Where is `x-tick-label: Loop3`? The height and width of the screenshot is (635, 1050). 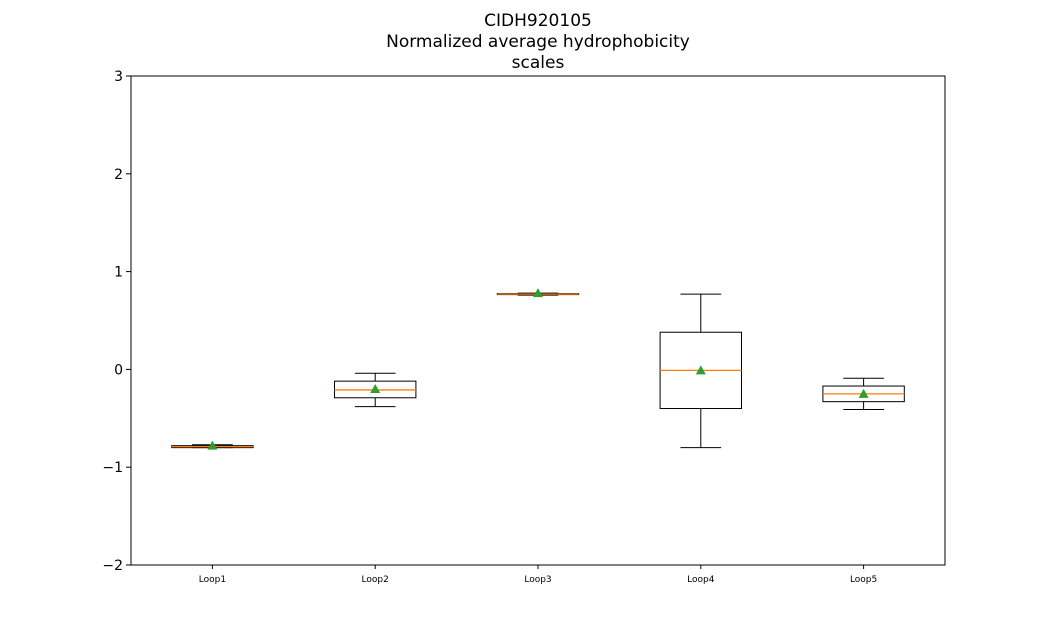
x-tick-label: Loop3 is located at coordinates (537, 580).